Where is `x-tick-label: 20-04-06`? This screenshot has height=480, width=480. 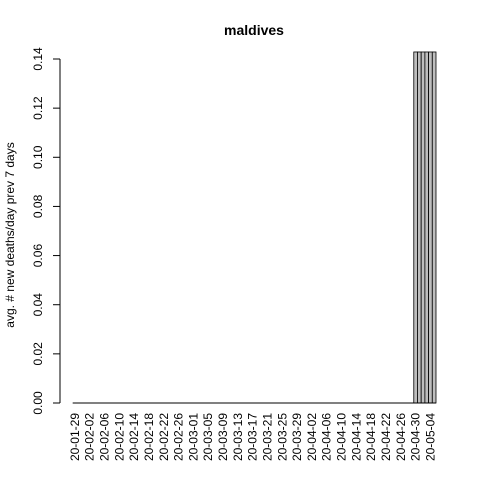 x-tick-label: 20-04-06 is located at coordinates (327, 437).